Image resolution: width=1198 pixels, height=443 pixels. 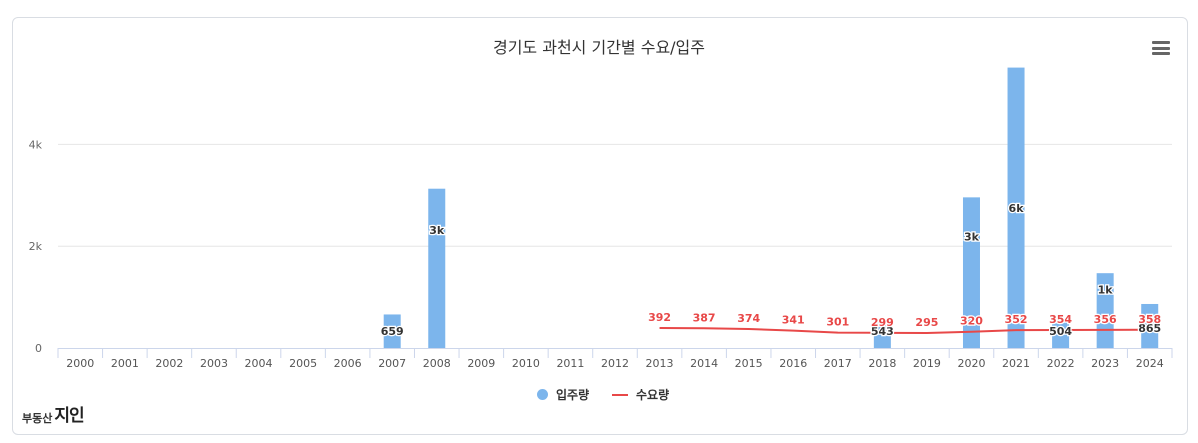 What do you see at coordinates (653, 395) in the screenshot?
I see `legend-label-demand: 수요량` at bounding box center [653, 395].